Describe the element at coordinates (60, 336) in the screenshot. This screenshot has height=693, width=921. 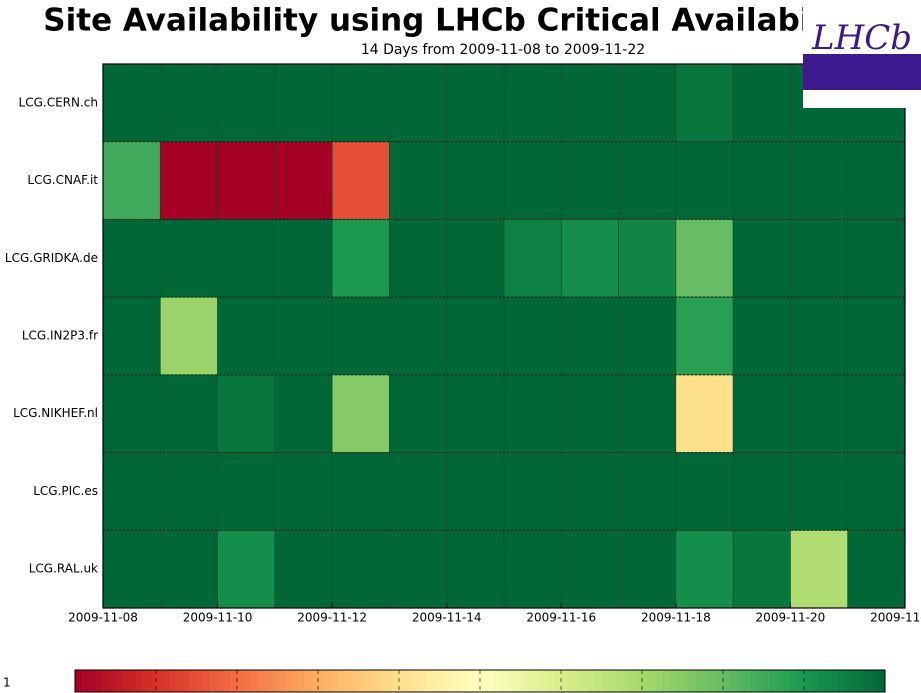
I see `y-tick-label: LCG.IN2P3.fr` at that location.